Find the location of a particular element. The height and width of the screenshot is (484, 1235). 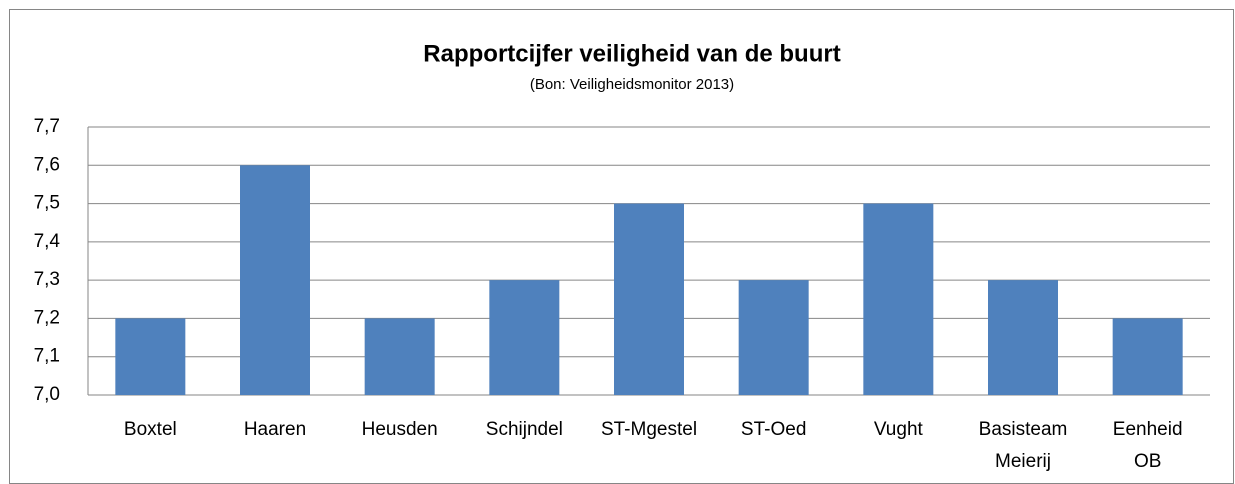

x-tick-label: Boxtel is located at coordinates (150, 429).